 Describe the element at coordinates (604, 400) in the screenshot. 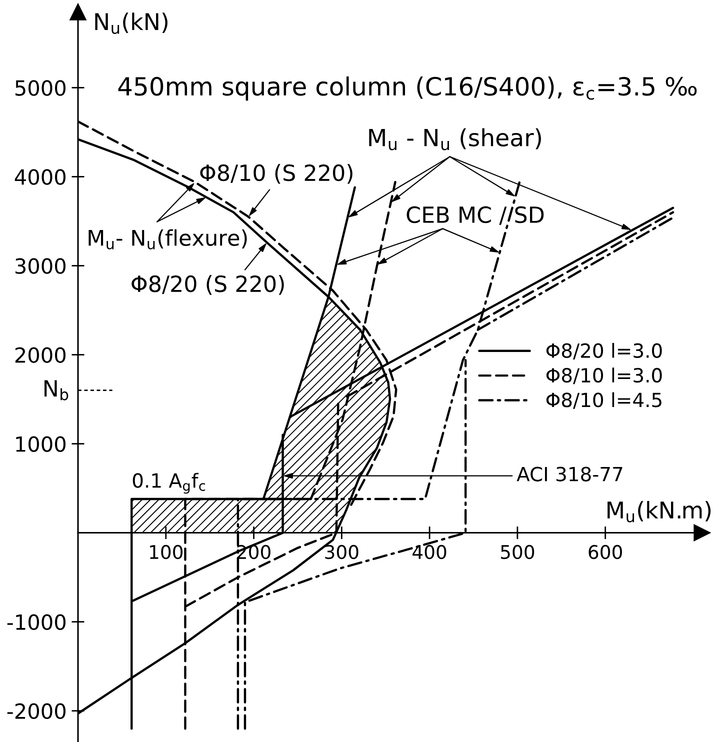

I see `legend-label: Φ8/10 l=4.5` at that location.